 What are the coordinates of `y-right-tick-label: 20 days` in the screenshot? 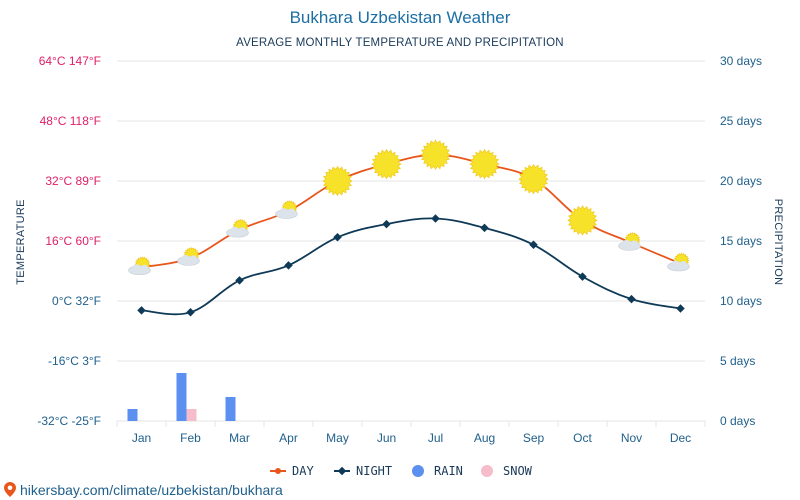 It's located at (741, 181).